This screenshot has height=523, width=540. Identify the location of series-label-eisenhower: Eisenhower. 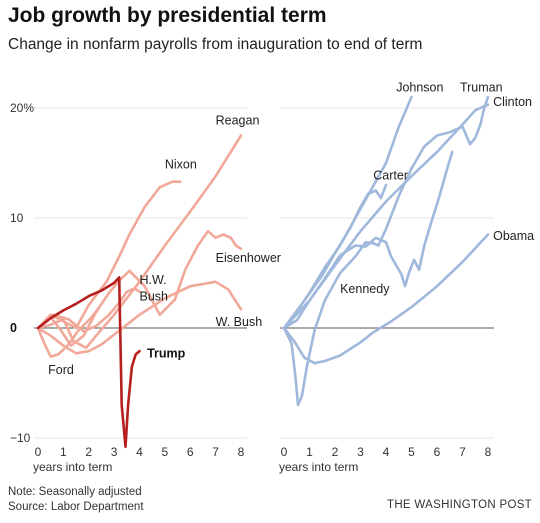
(248, 258).